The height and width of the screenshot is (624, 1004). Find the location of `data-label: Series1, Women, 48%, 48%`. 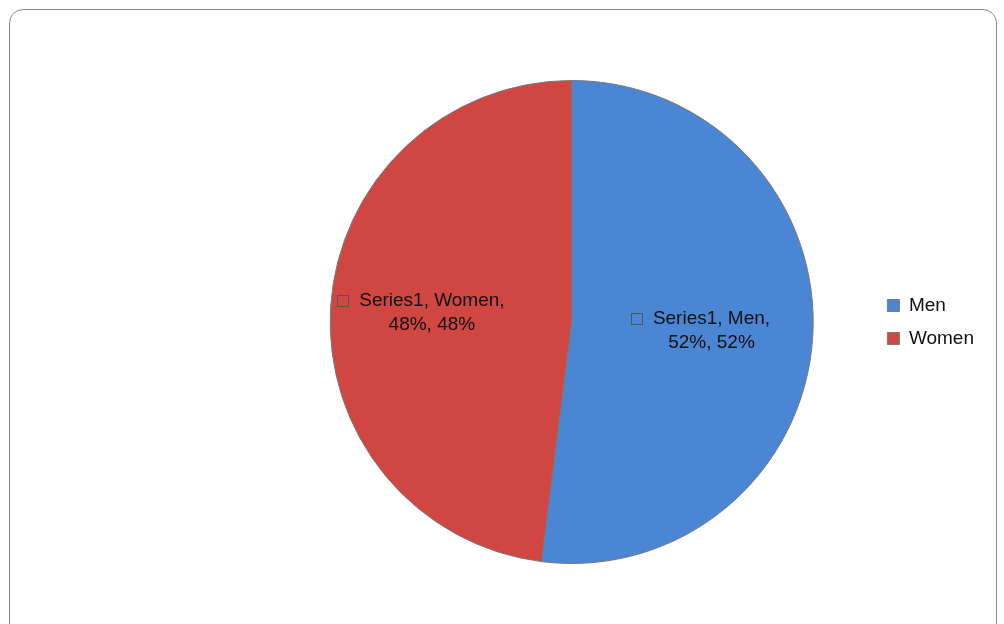

data-label: Series1, Women, 48%, 48% is located at coordinates (432, 312).